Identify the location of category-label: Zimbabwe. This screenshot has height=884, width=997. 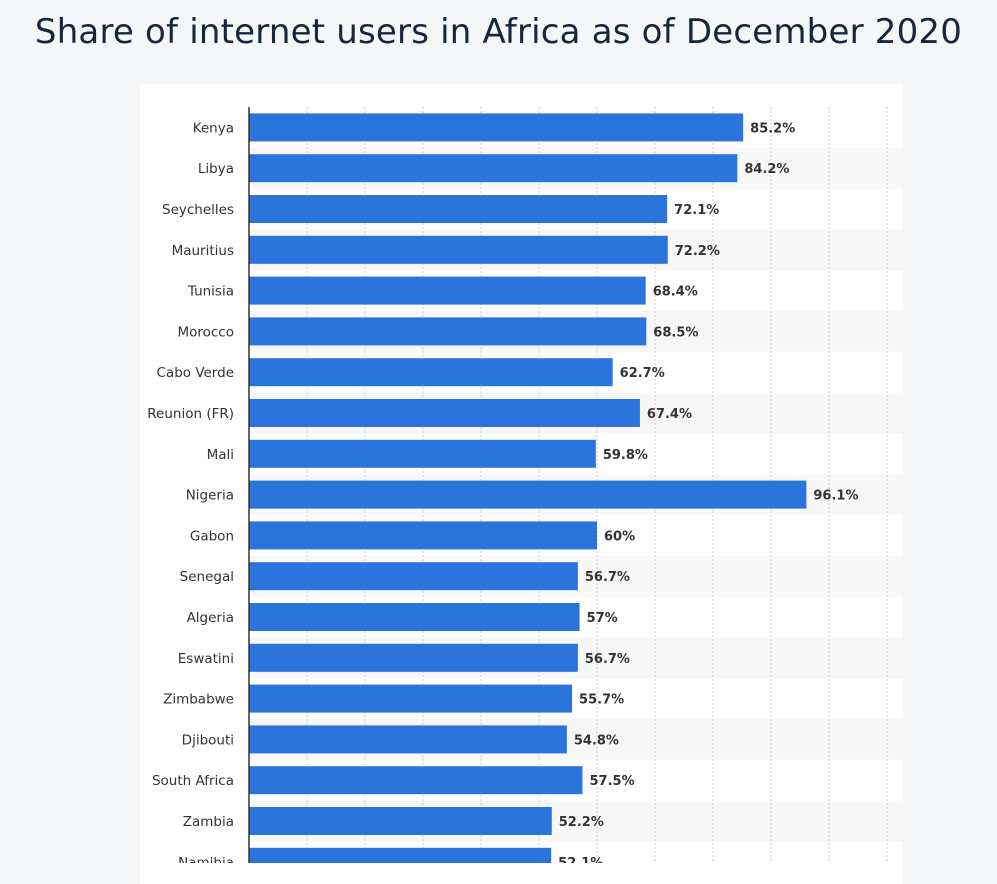
(198, 700).